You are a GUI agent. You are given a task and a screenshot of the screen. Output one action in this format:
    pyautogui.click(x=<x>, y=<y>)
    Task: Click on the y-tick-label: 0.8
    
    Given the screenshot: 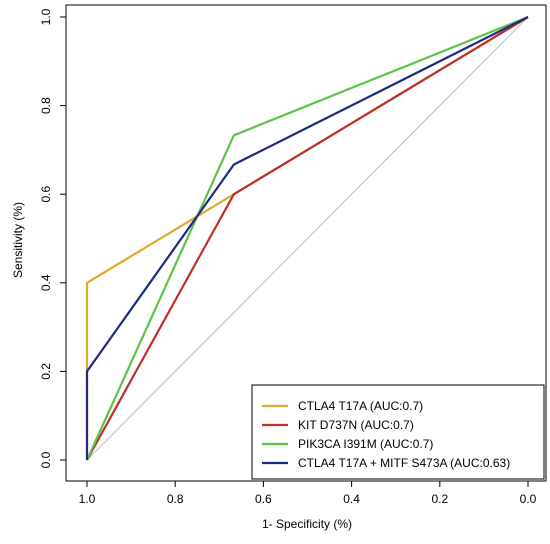 What is the action you would take?
    pyautogui.click(x=46, y=105)
    